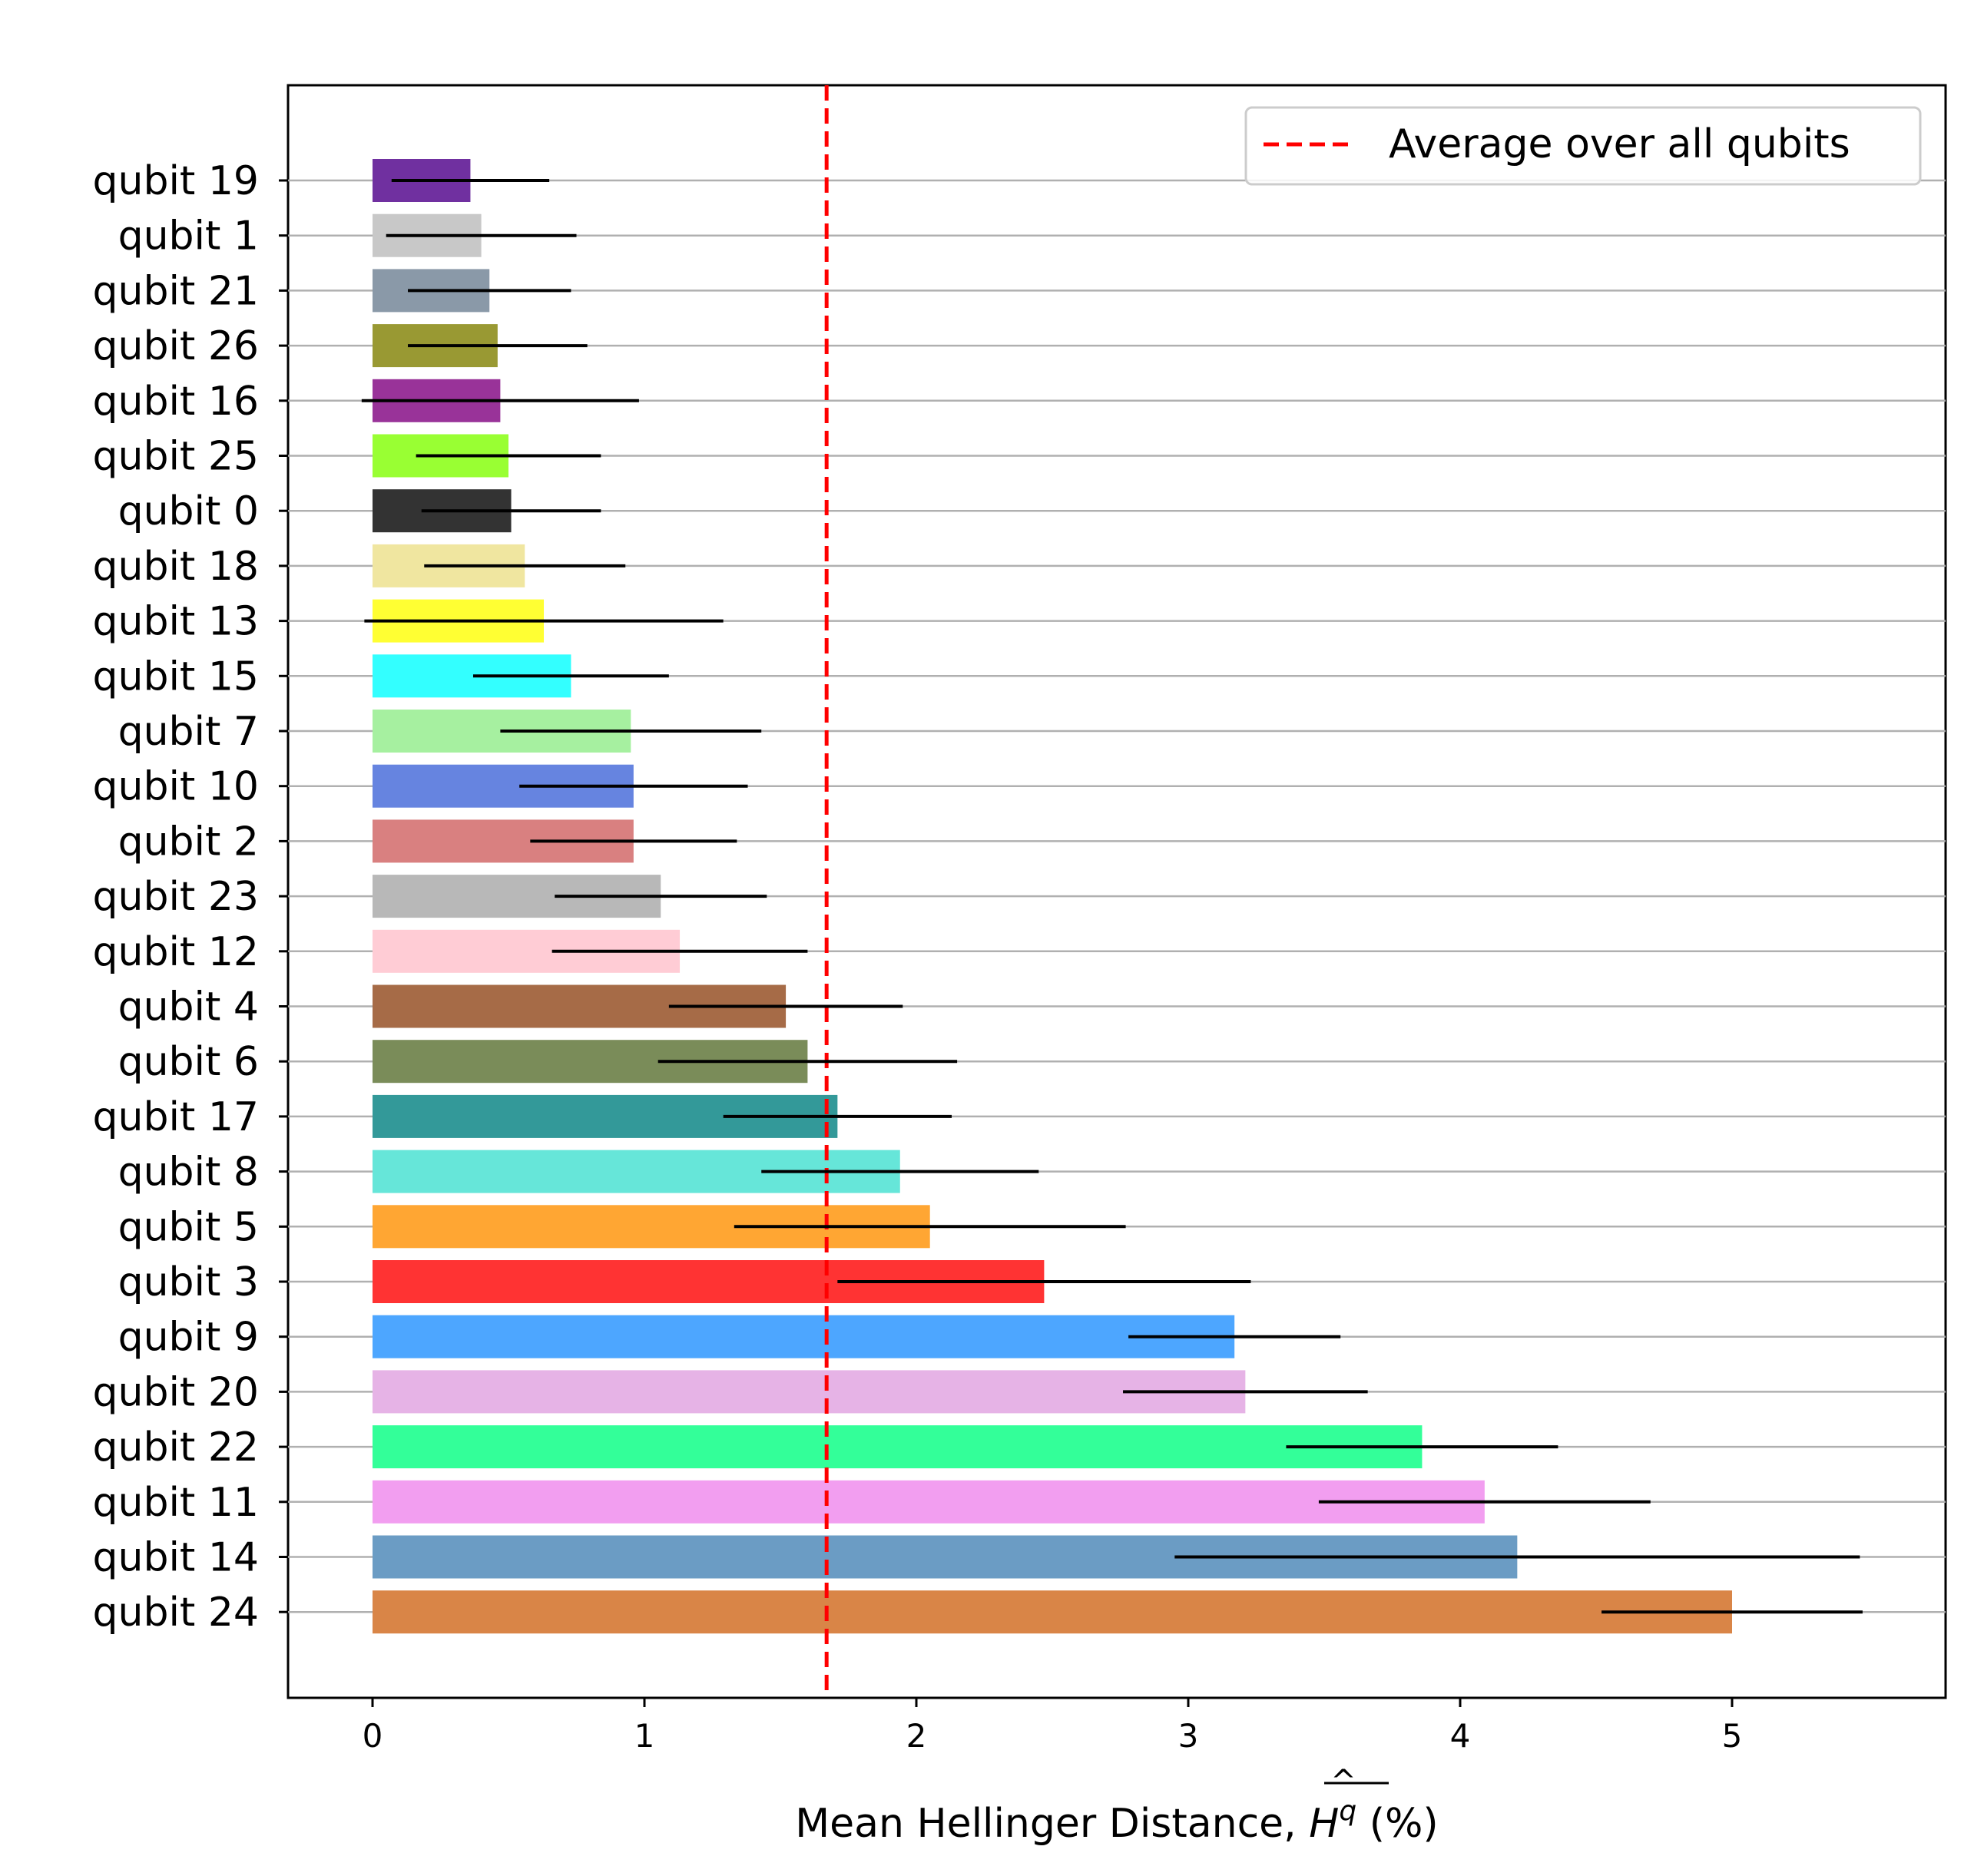  Describe the element at coordinates (1620, 144) in the screenshot. I see `legend-label: Average over all qubits` at that location.